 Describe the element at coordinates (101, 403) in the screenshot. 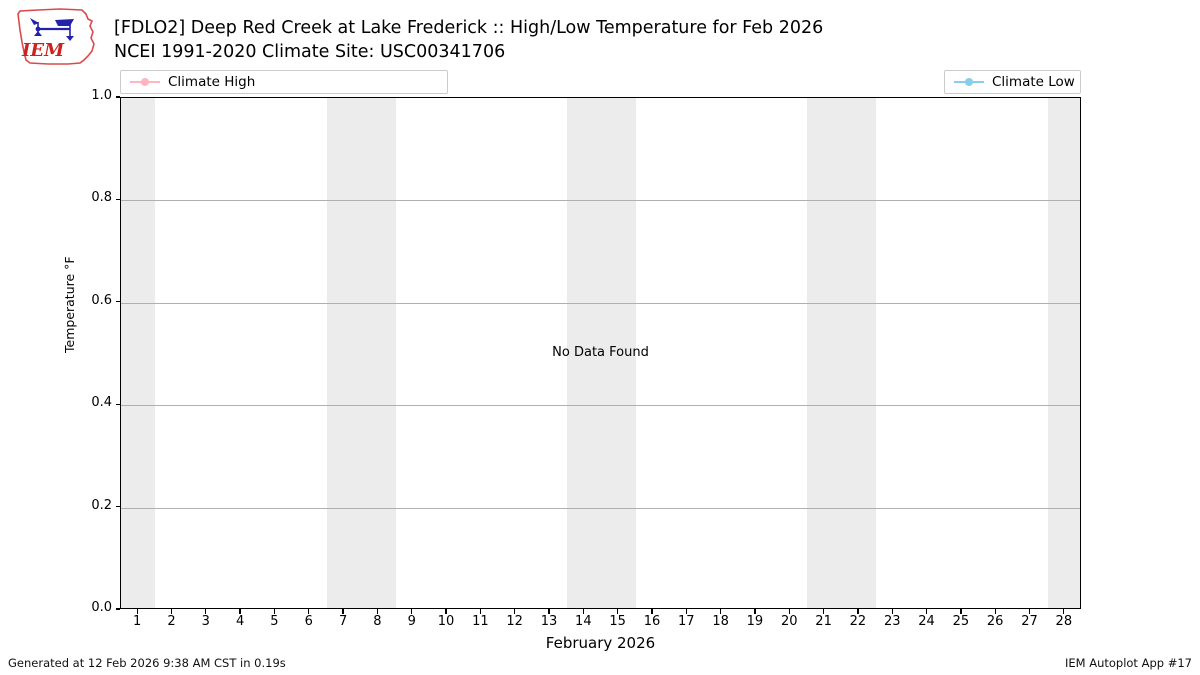

I see `y-tick-label: 0.4` at that location.